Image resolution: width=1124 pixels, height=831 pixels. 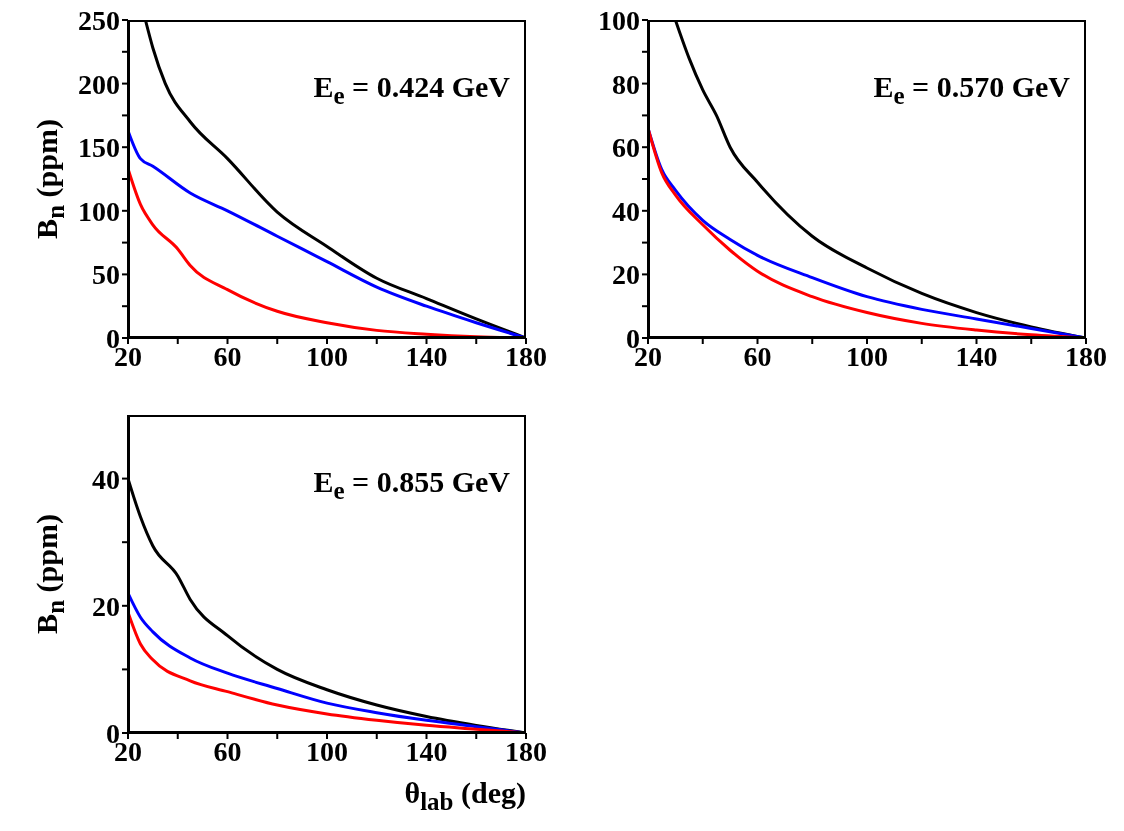 I want to click on annotation: E$_{e}$ = 0.570 GeV, so click(x=971, y=90).